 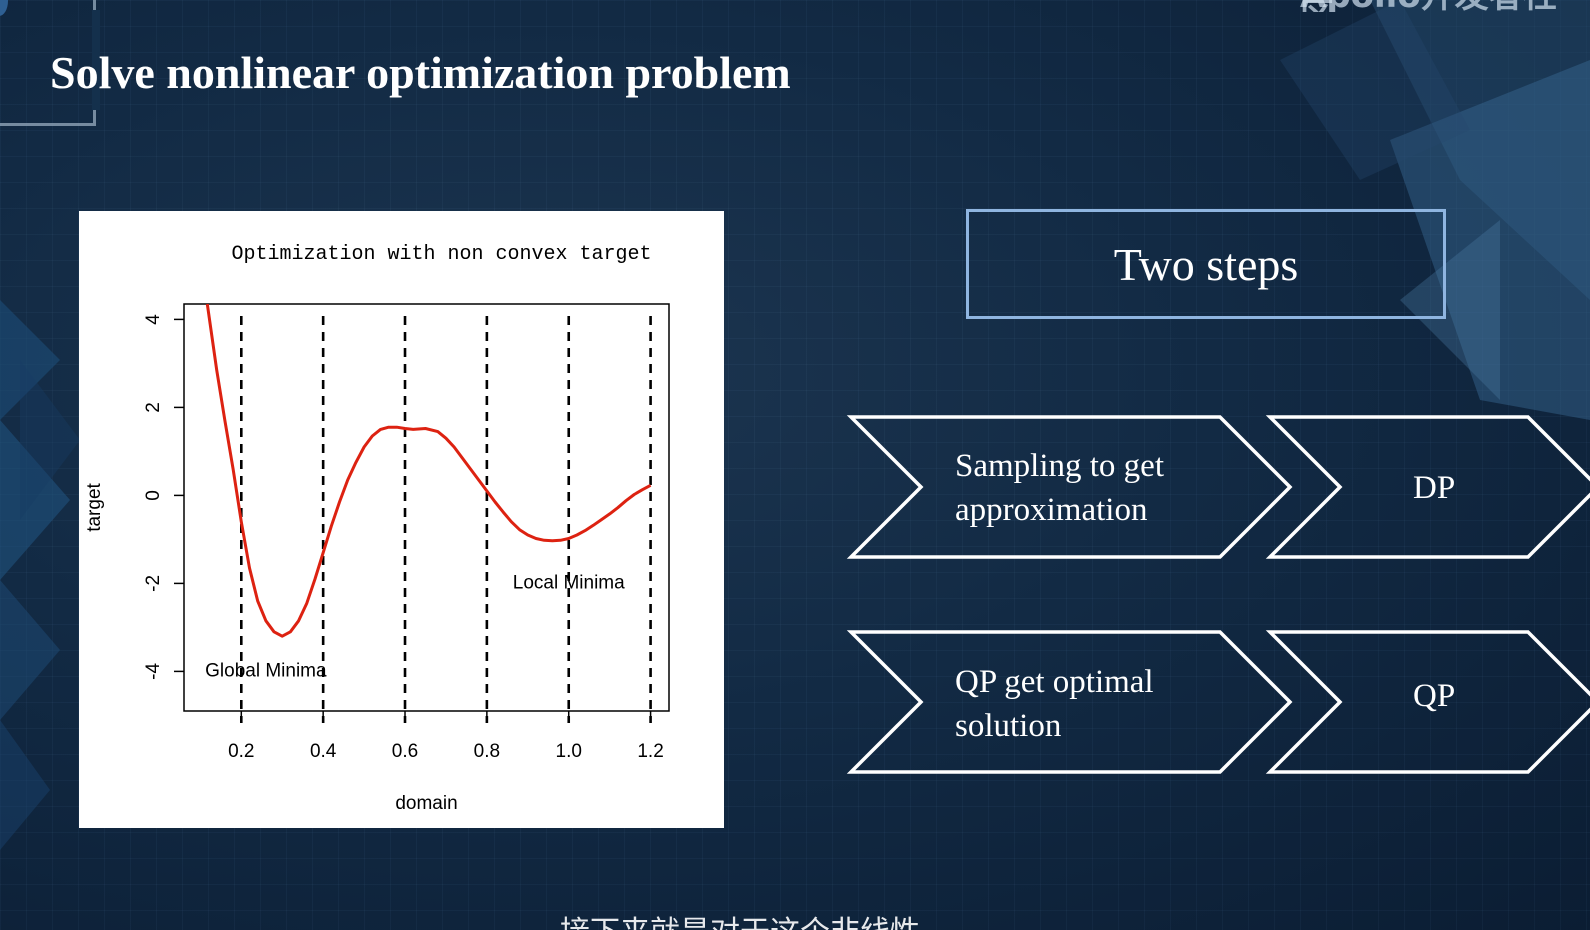 What do you see at coordinates (153, 671) in the screenshot?
I see `y-tick-label: -4` at bounding box center [153, 671].